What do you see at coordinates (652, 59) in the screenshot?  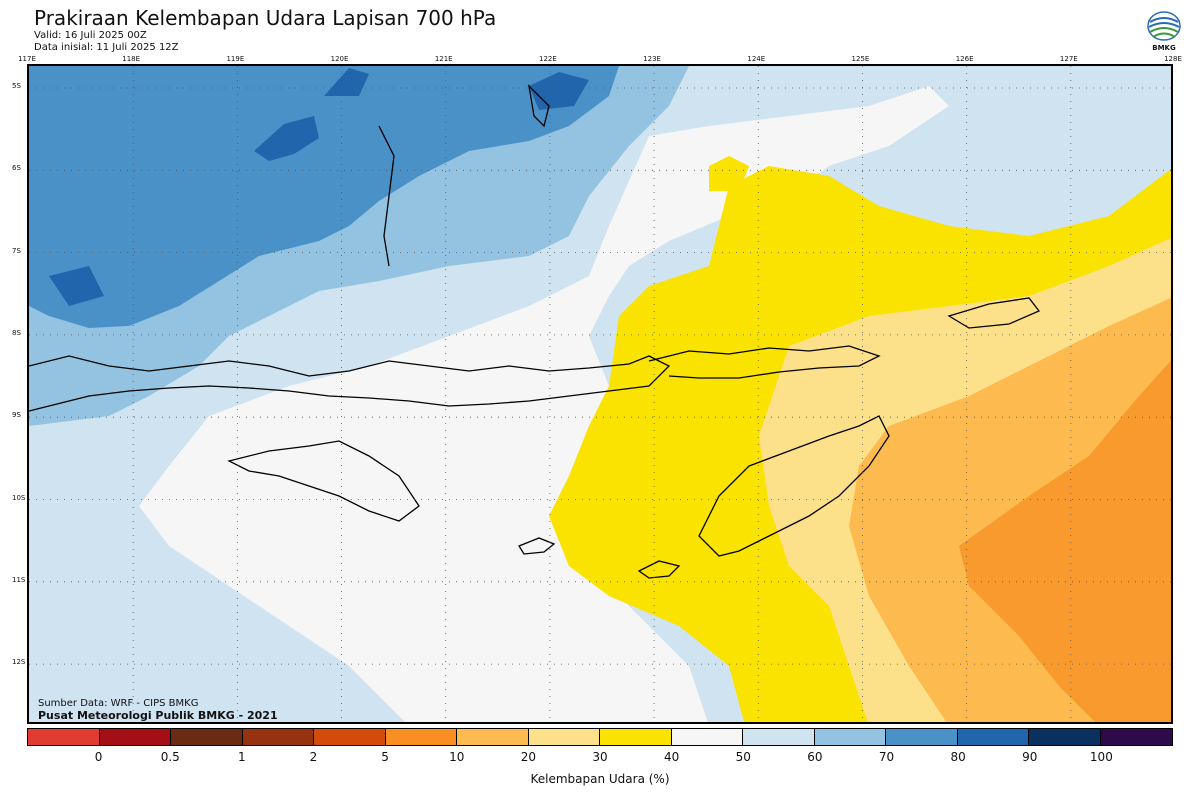 I see `longitude-label: 123E` at bounding box center [652, 59].